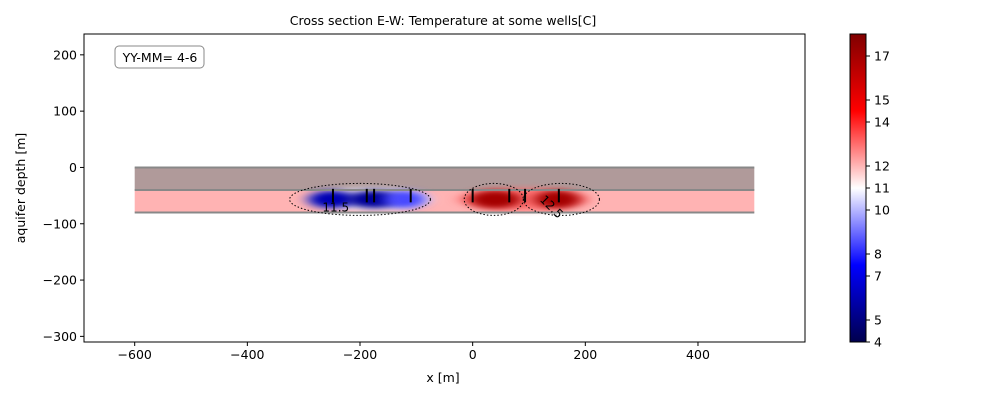 Image resolution: width=1000 pixels, height=404 pixels. What do you see at coordinates (335, 207) in the screenshot?
I see `contour-label: 11.5` at bounding box center [335, 207].